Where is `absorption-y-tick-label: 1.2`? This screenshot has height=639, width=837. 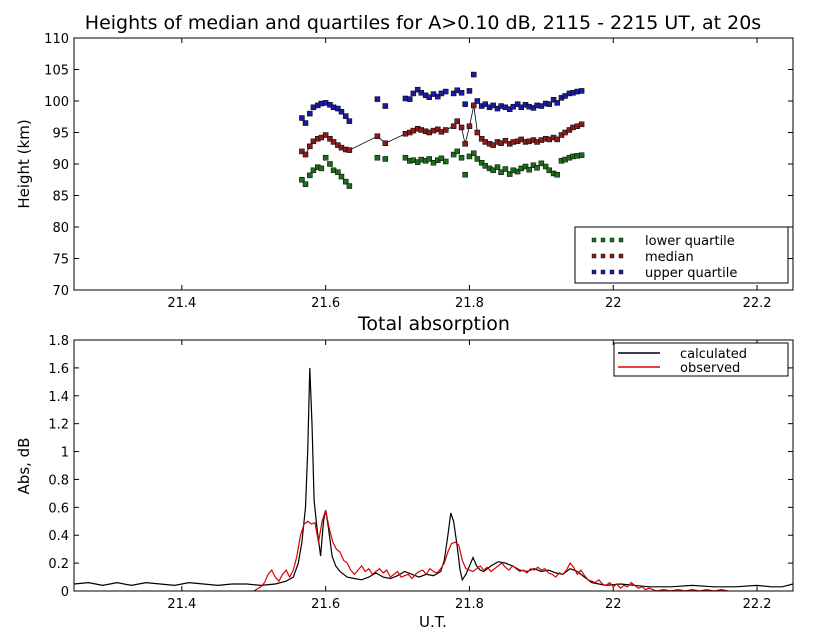 absorption-y-tick-label: 1.2 is located at coordinates (58, 425).